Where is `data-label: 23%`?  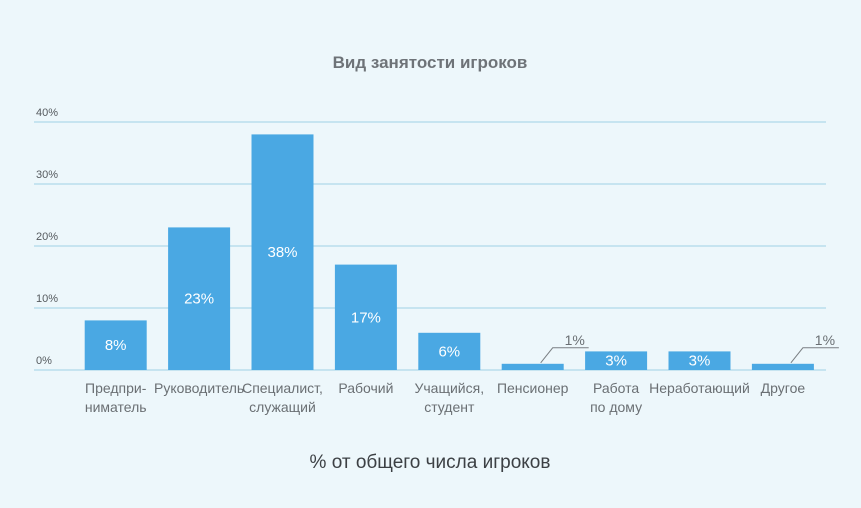
data-label: 23% is located at coordinates (199, 299).